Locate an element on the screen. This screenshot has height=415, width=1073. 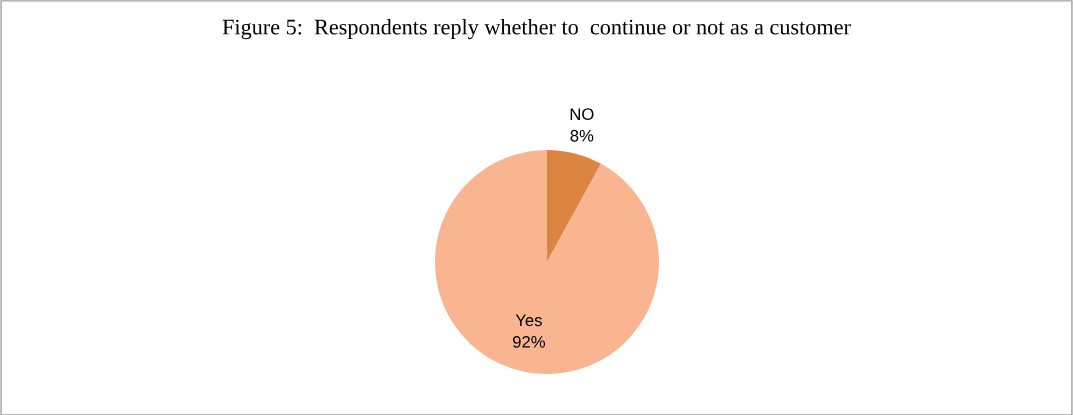
data-label: 92% is located at coordinates (529, 341).